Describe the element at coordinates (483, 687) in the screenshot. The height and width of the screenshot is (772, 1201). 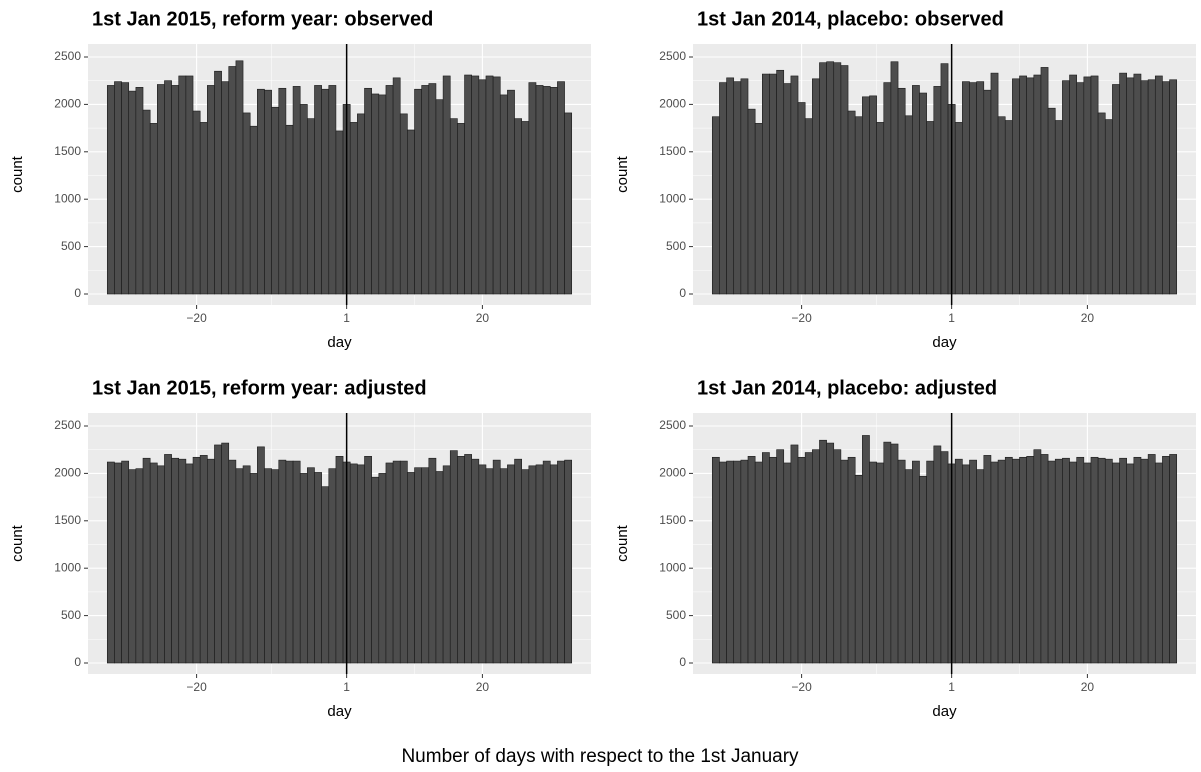
I see `x-tick-label: 20` at that location.